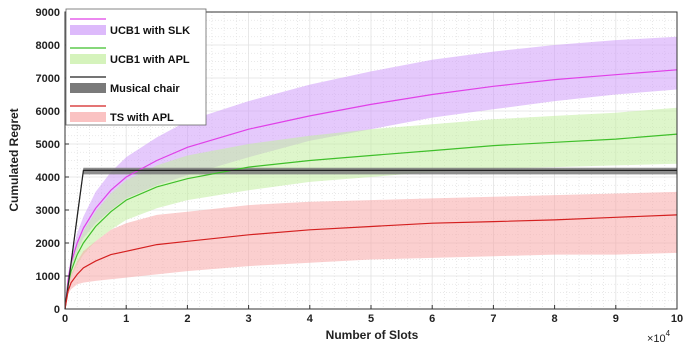 This screenshot has width=696, height=343. I want to click on x-axis-label: Number of Slots, so click(372, 335).